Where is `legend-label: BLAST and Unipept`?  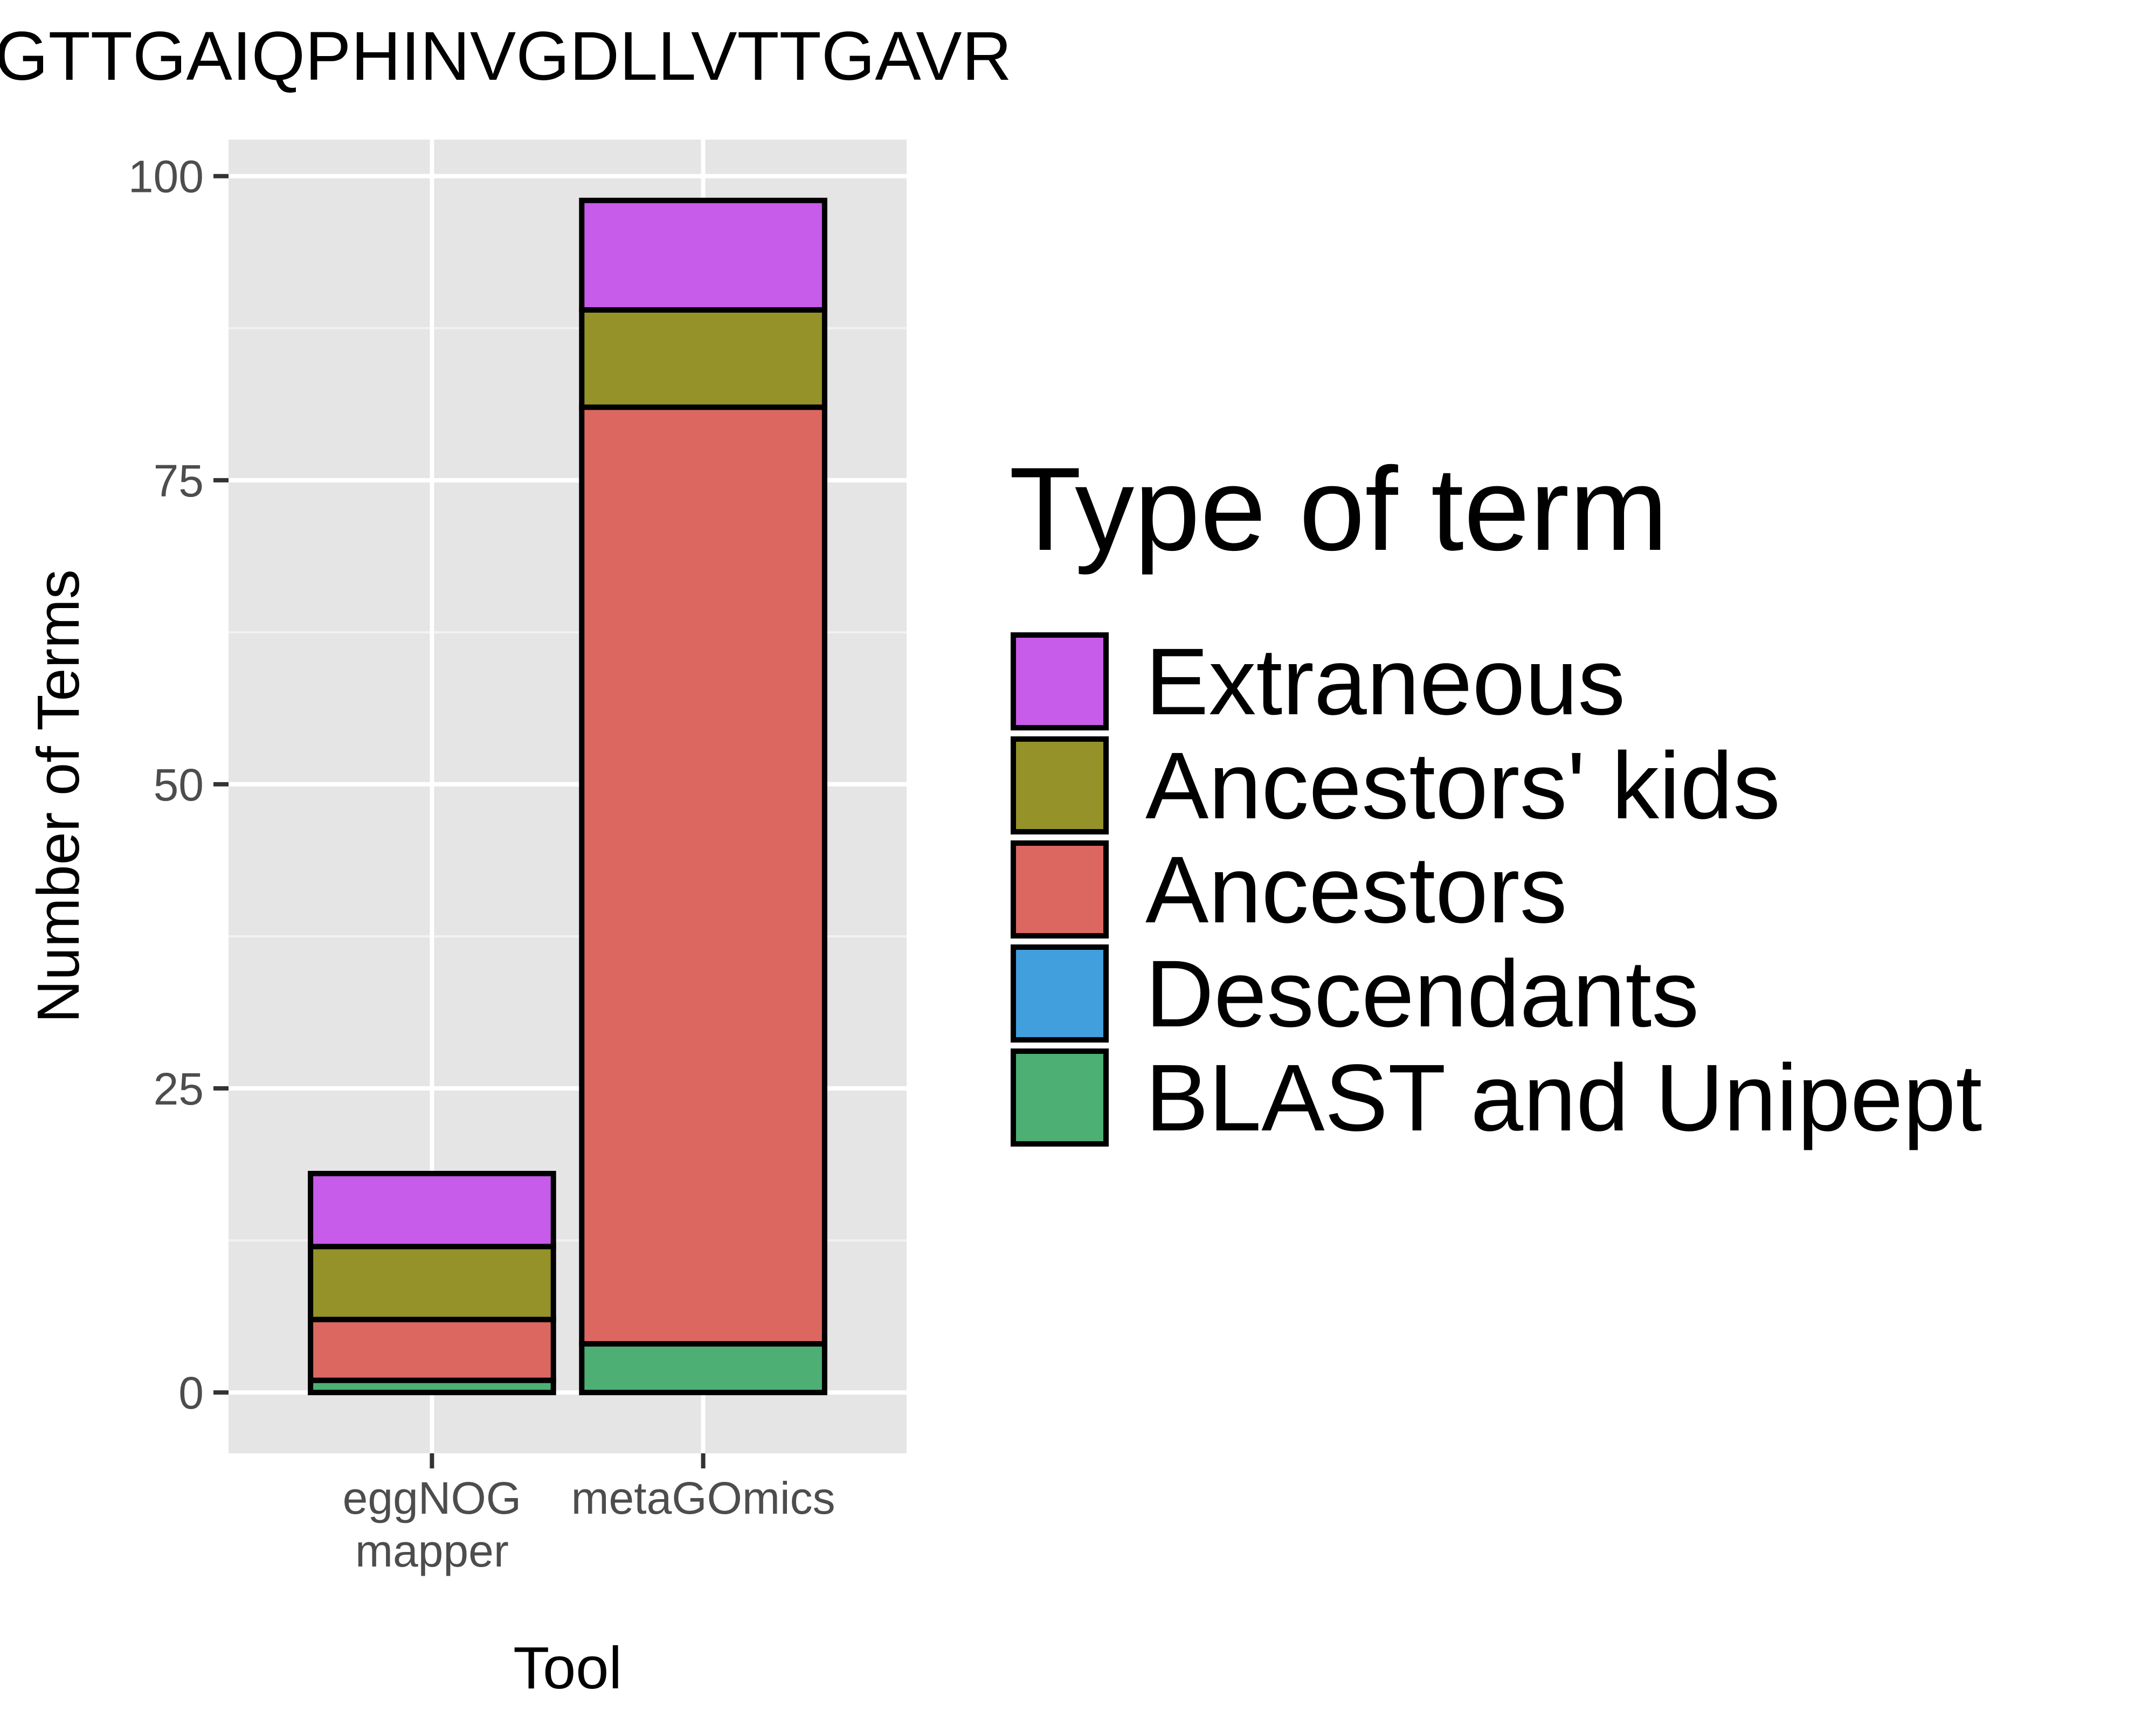 legend-label: BLAST and Unipept is located at coordinates (1563, 1098).